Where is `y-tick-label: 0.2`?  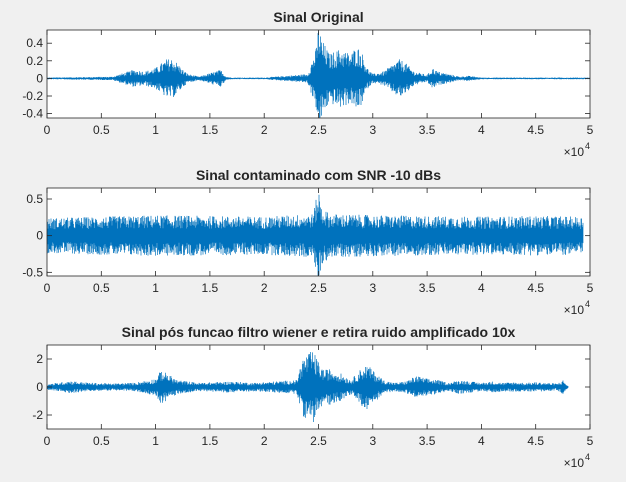 y-tick-label: 0.2 is located at coordinates (34, 61).